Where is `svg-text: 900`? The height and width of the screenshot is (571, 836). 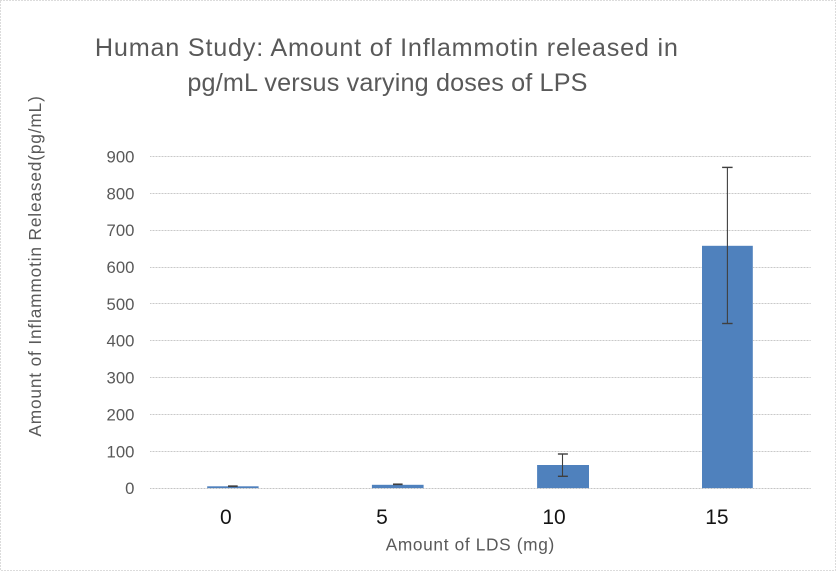
svg-text: 900 is located at coordinates (121, 157).